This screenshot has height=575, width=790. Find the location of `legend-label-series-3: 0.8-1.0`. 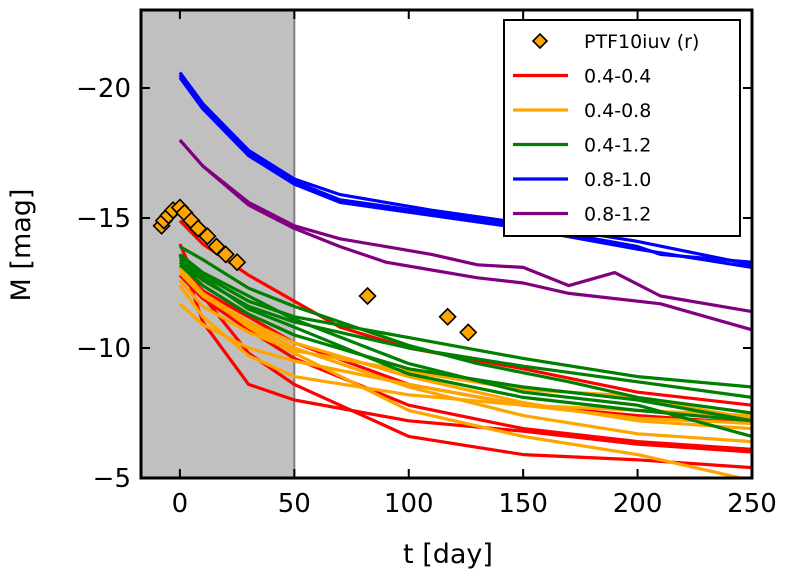

legend-label-series-3: 0.8-1.0 is located at coordinates (617, 180).